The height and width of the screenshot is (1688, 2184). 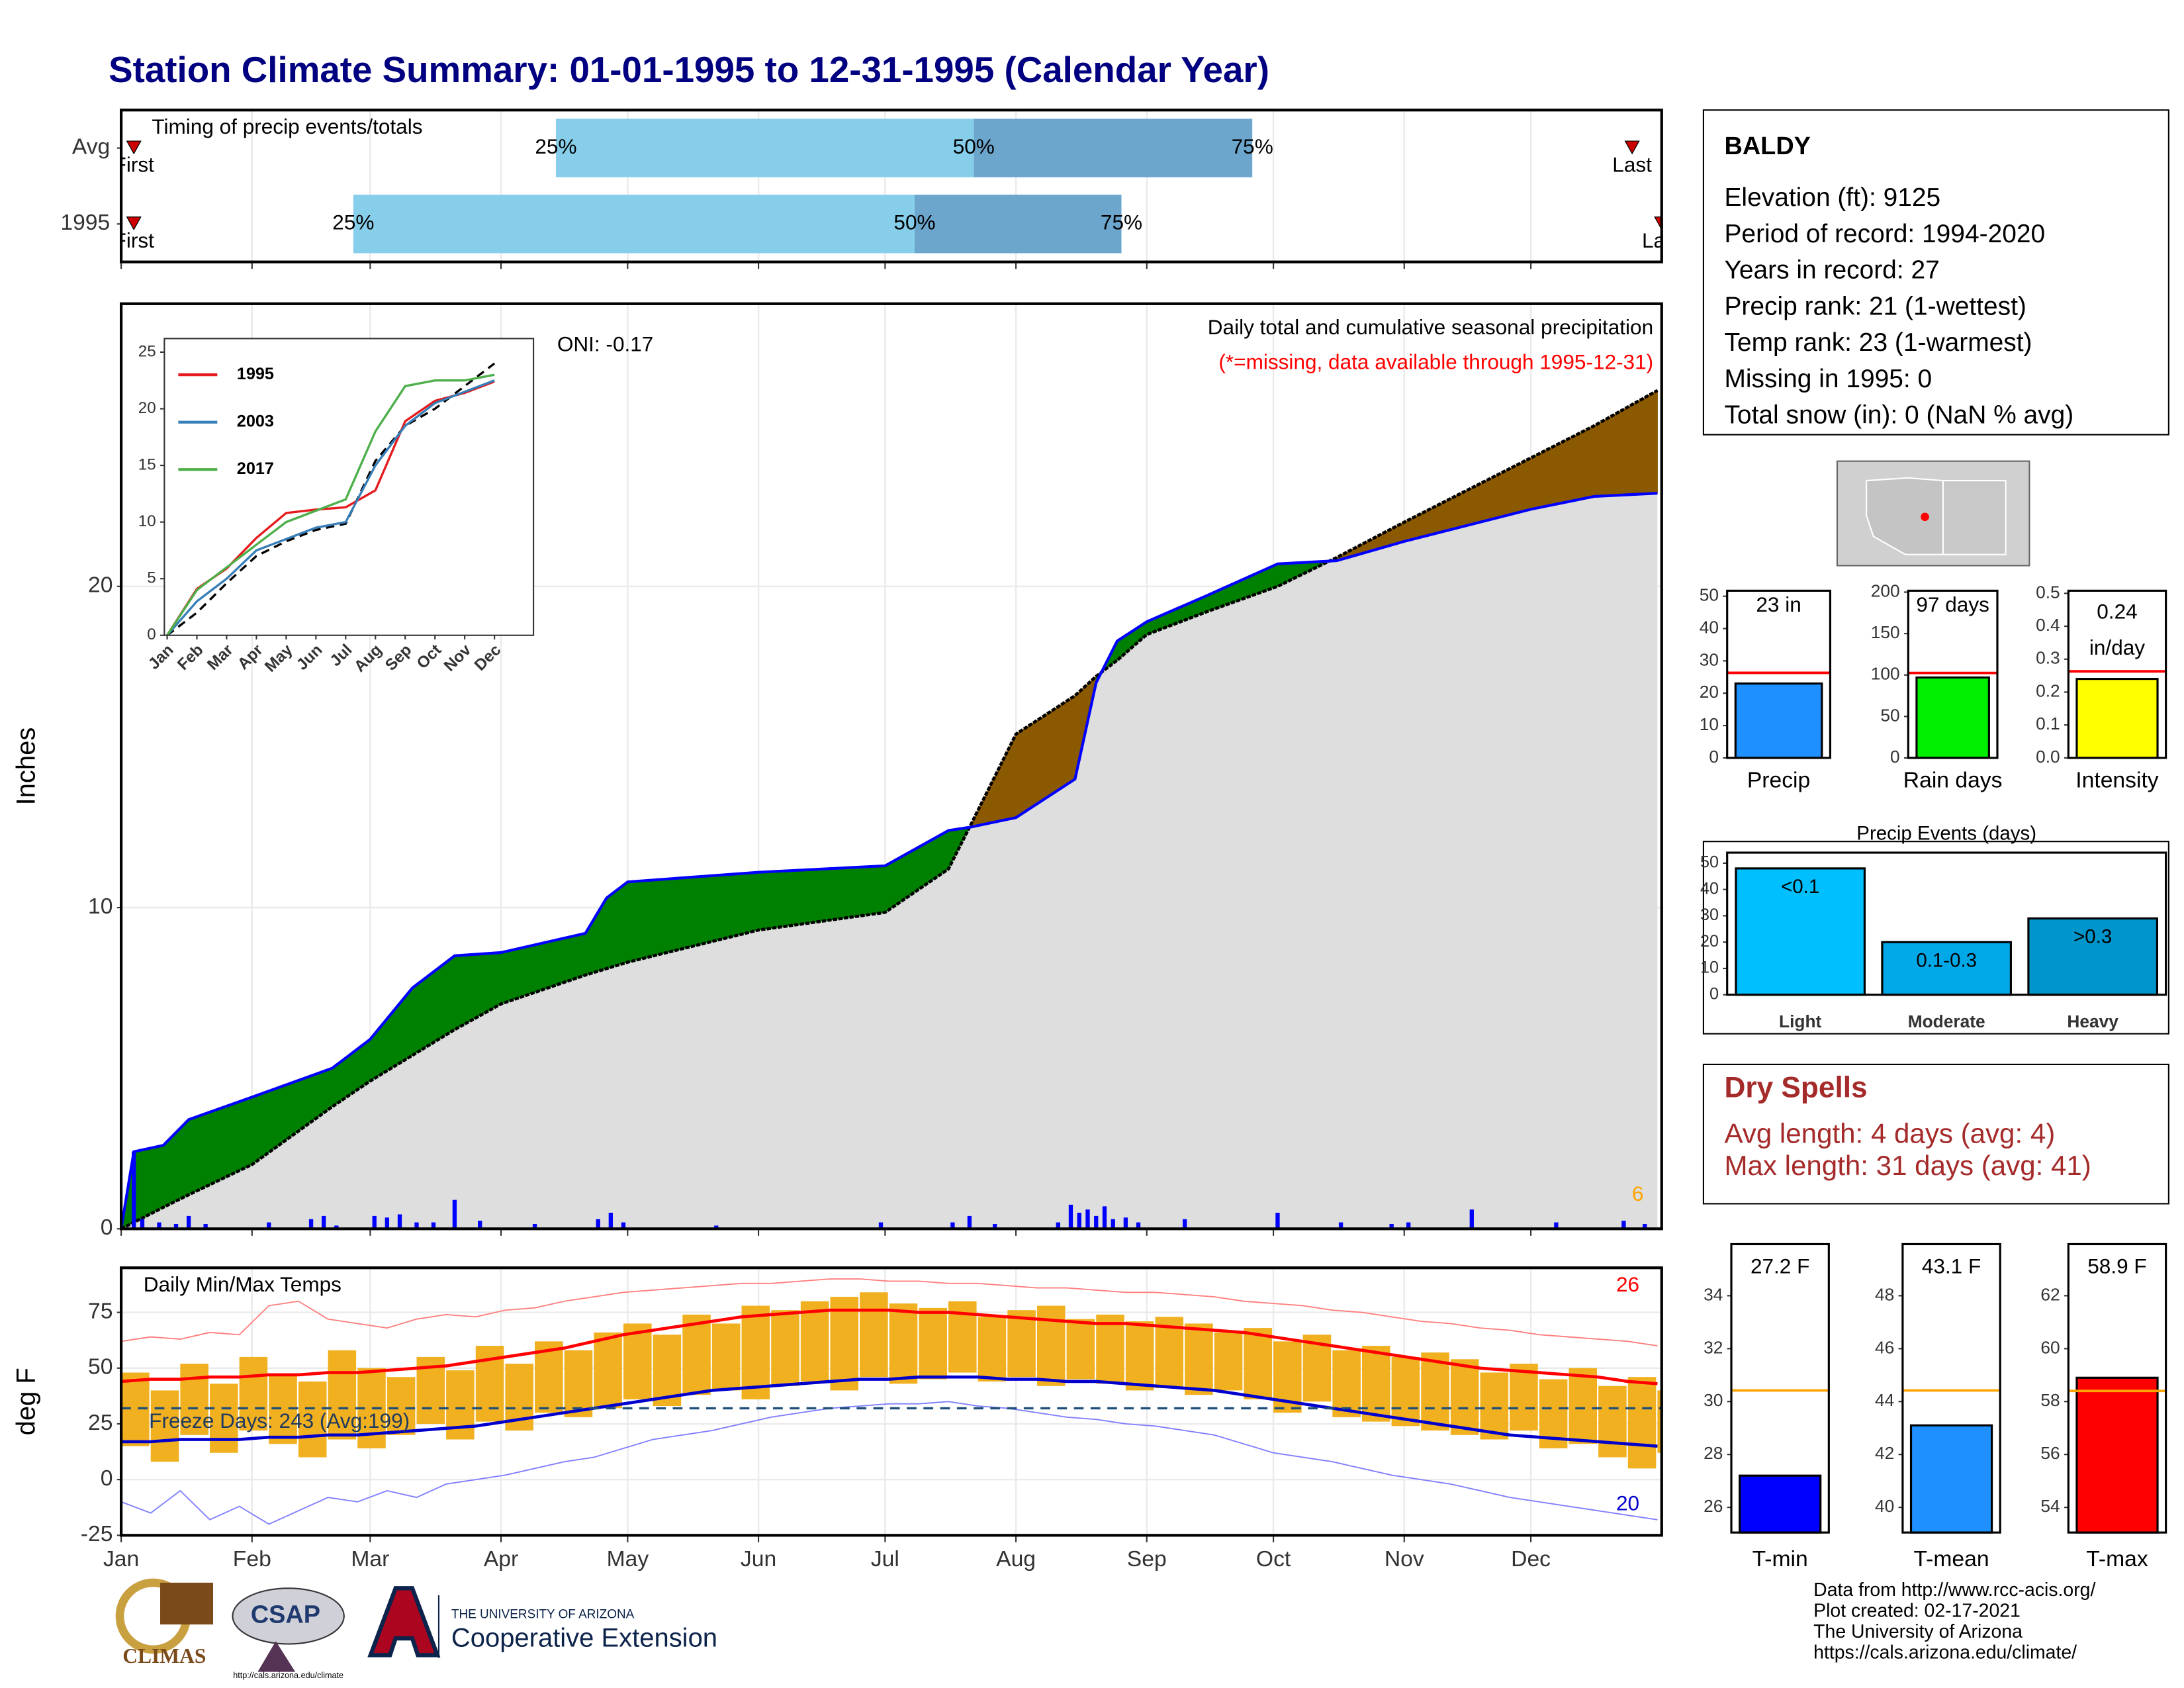 What do you see at coordinates (1709, 724) in the screenshot?
I see `y-tick-label: 10` at bounding box center [1709, 724].